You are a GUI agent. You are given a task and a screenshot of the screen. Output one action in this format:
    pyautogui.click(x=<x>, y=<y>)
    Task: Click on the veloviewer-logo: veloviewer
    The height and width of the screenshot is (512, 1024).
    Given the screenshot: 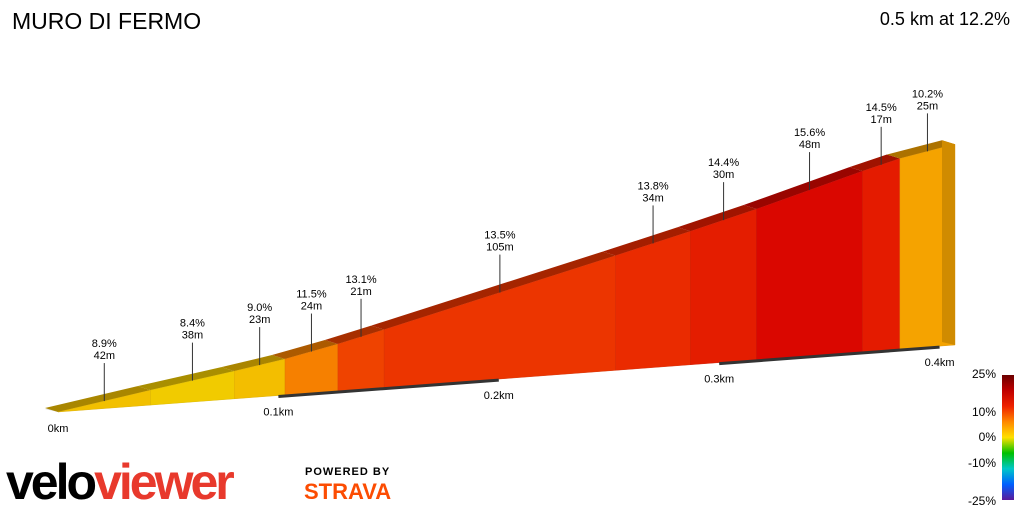 What is the action you would take?
    pyautogui.click(x=120, y=482)
    